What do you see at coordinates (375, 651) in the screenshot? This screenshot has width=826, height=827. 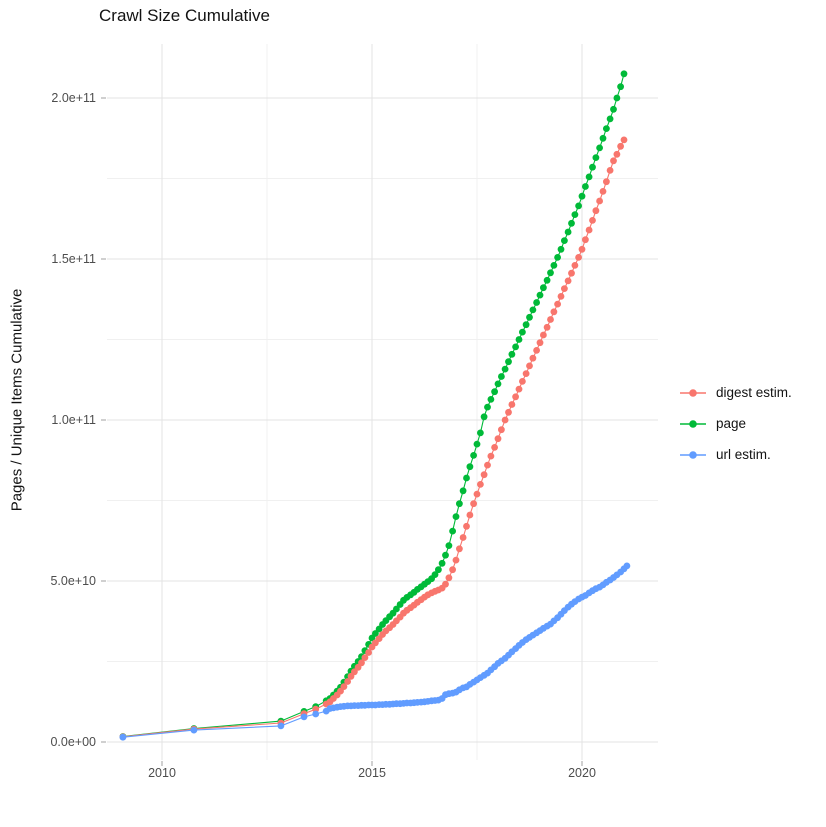 I see `series-line` at bounding box center [375, 651].